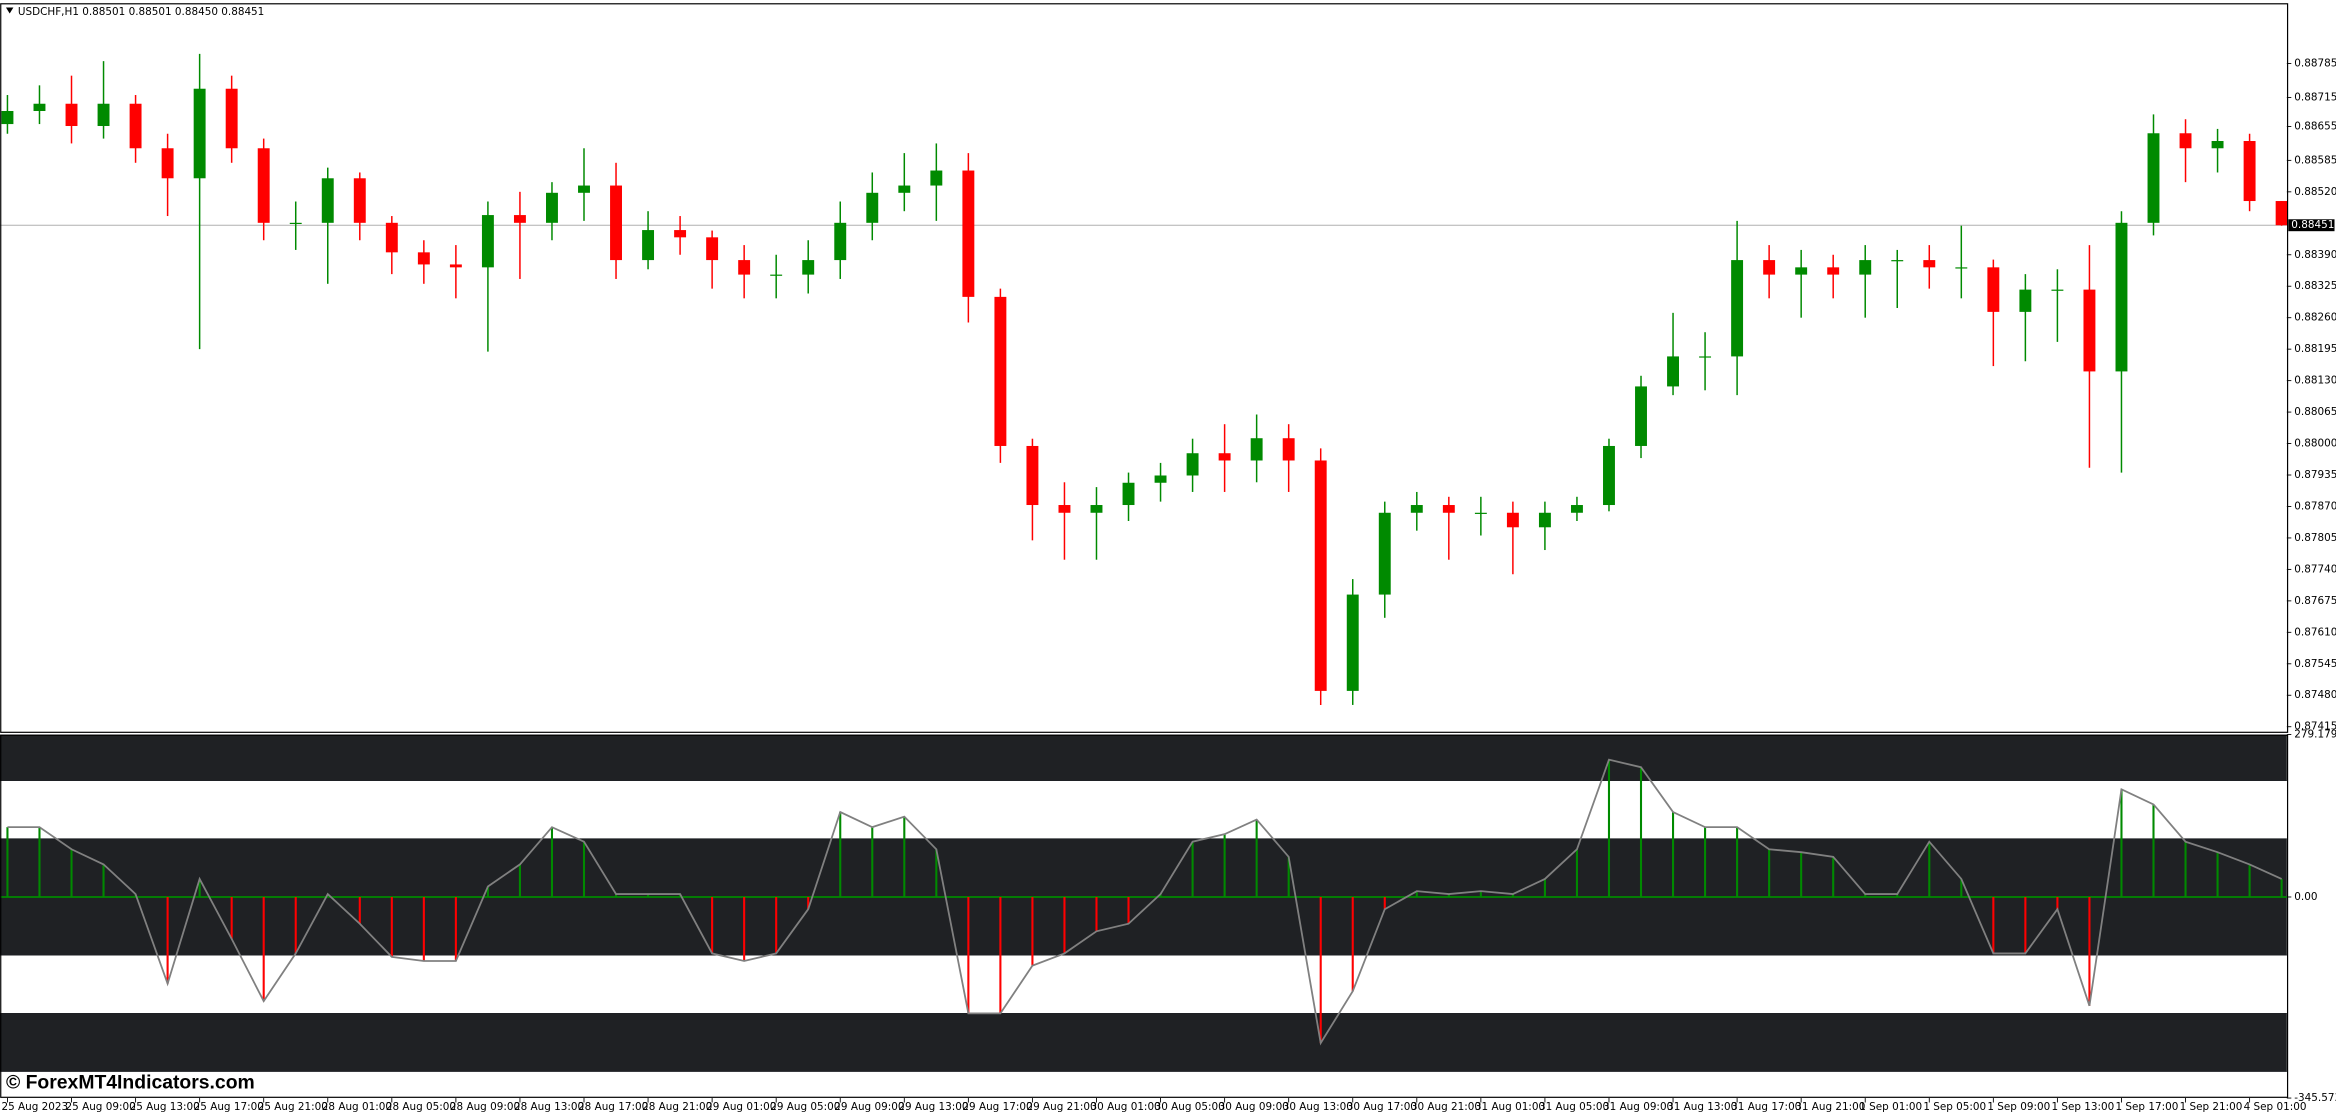  I want to click on x-tick-label: 29 Aug 13:00, so click(933, 1107).